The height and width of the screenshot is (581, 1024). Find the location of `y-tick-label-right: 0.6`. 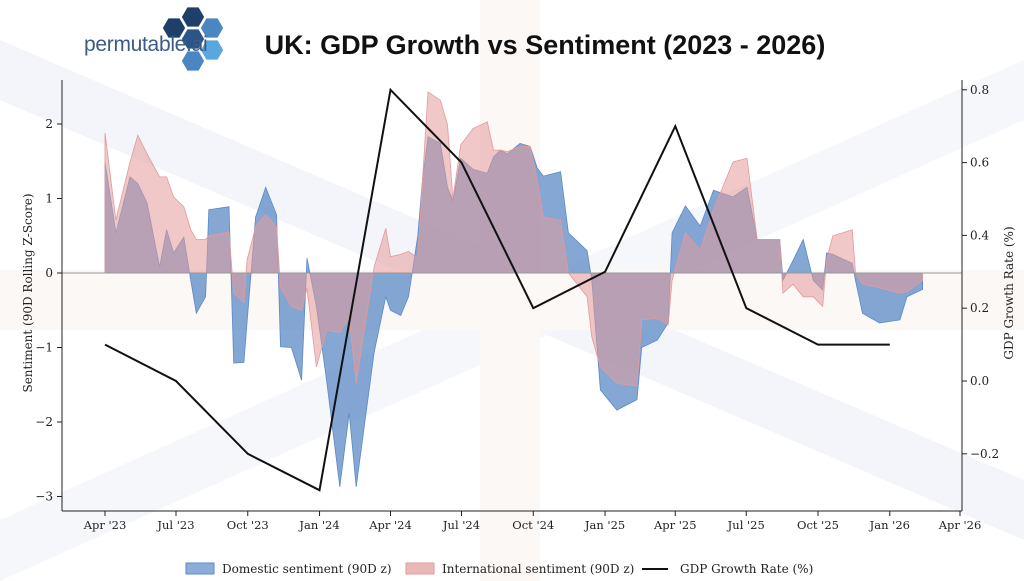

y-tick-label-right: 0.6 is located at coordinates (979, 163).